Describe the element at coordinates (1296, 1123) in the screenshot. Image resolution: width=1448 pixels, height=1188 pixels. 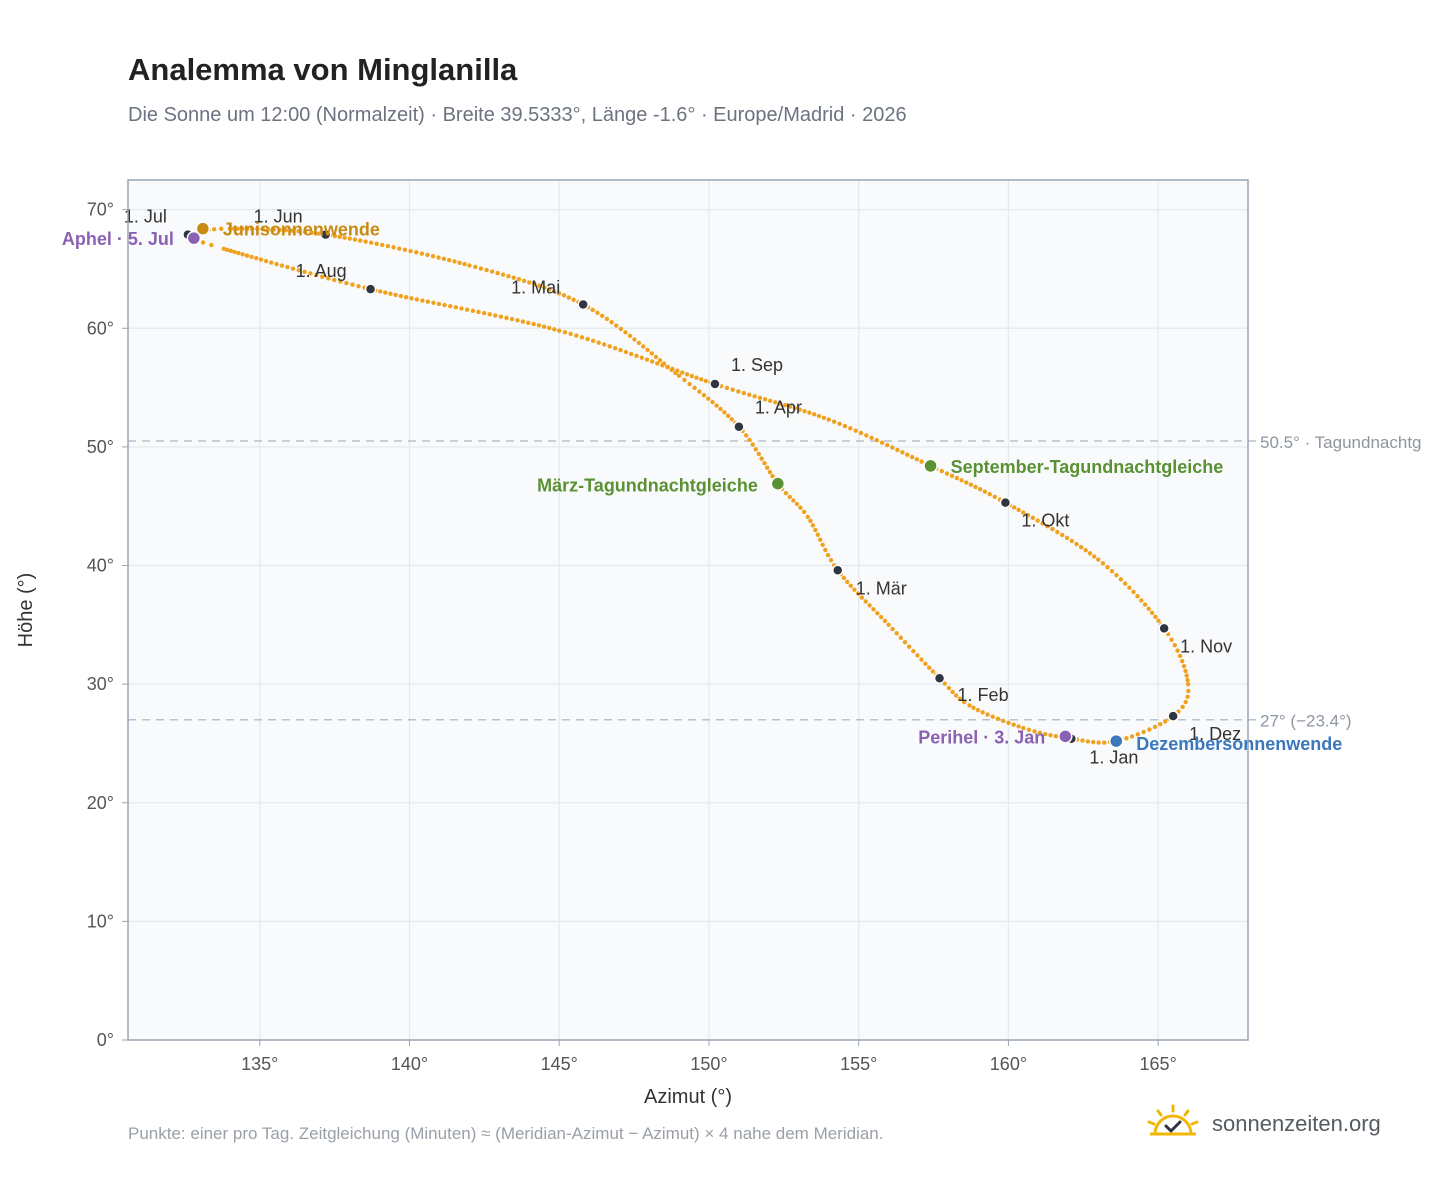
I see `brand-name: sonnenzeiten.org` at that location.